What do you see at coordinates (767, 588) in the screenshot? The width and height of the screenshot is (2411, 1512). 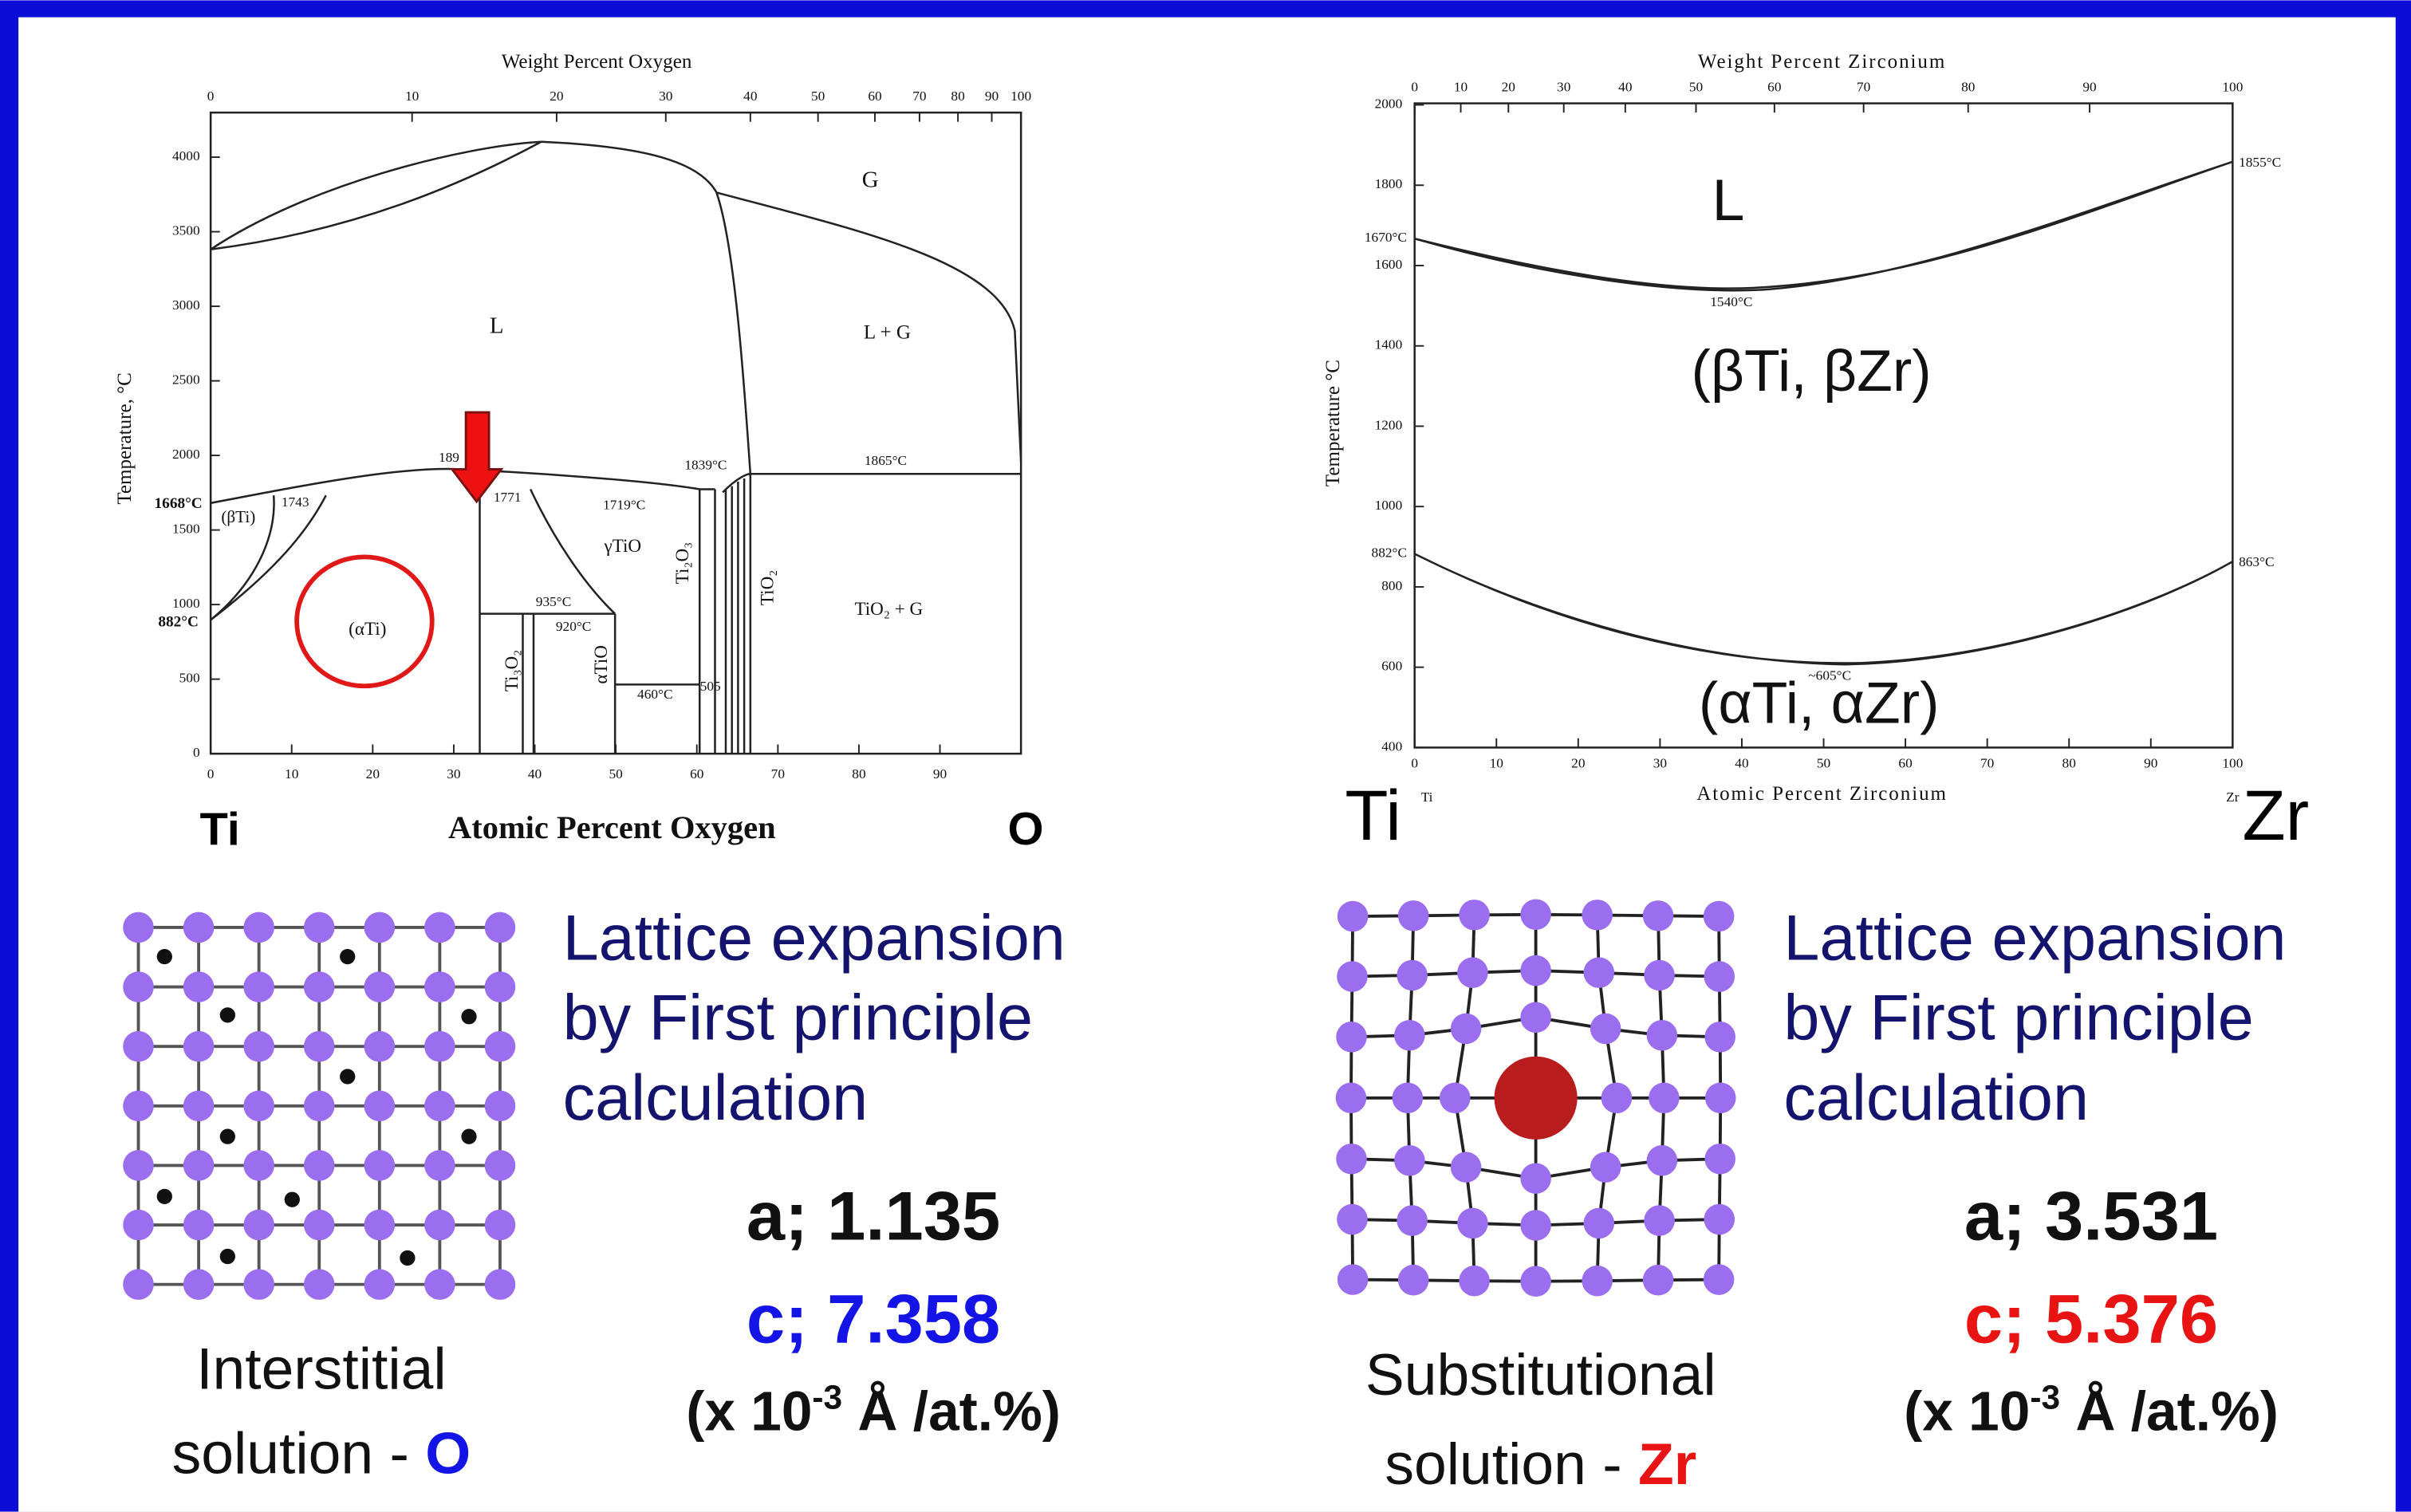 I see `region-label: TiO₂` at bounding box center [767, 588].